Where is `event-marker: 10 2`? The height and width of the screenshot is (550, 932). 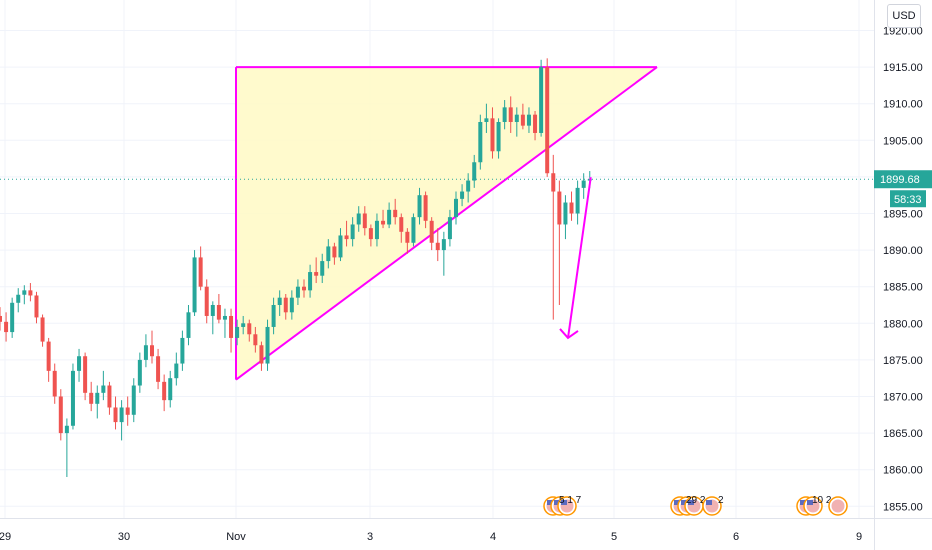
event-marker: 10 2 is located at coordinates (814, 505).